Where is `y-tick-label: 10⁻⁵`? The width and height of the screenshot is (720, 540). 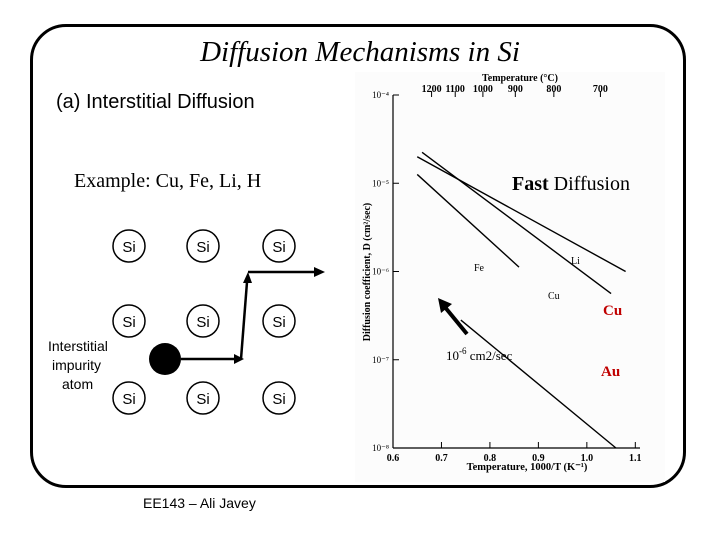
y-tick-label: 10⁻⁵ is located at coordinates (380, 183).